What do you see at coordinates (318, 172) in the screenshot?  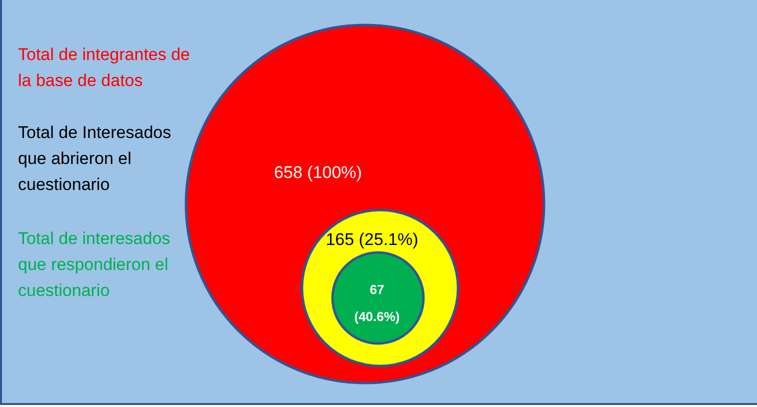 I see `data-label: 658 (100%)` at bounding box center [318, 172].